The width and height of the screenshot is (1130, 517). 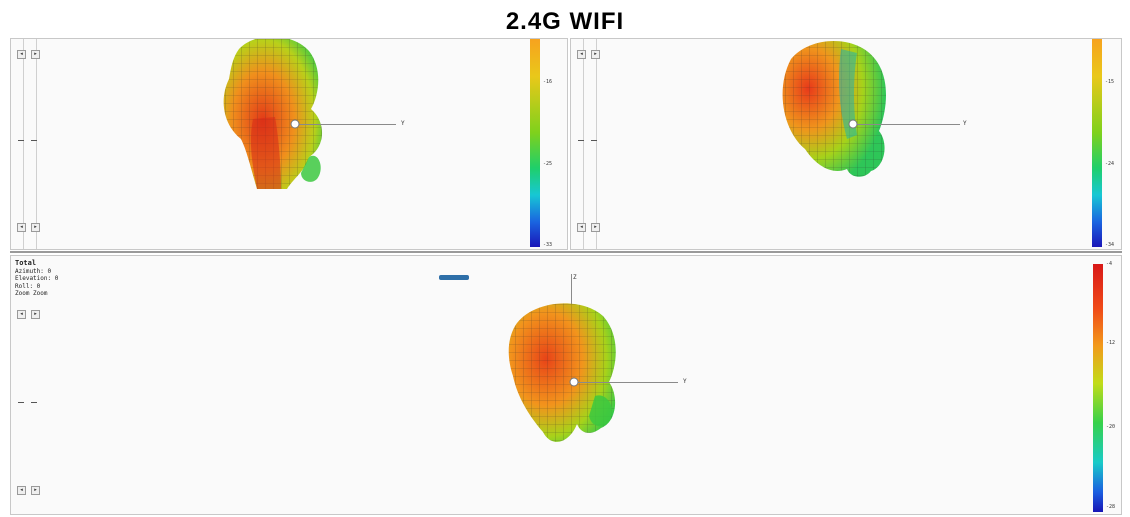 I want to click on info-line: Zoom Zoom, so click(x=31, y=293).